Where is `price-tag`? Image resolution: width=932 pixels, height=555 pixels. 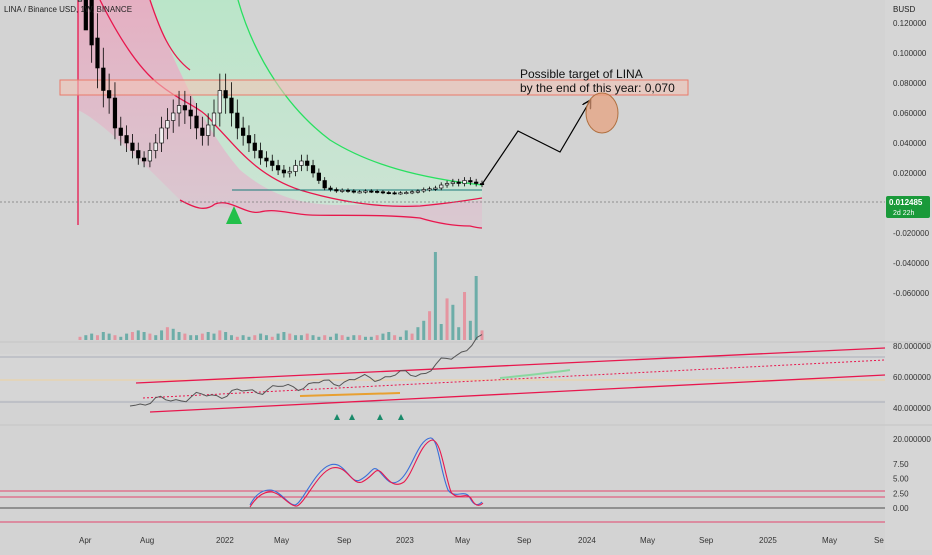 price-tag is located at coordinates (908, 207).